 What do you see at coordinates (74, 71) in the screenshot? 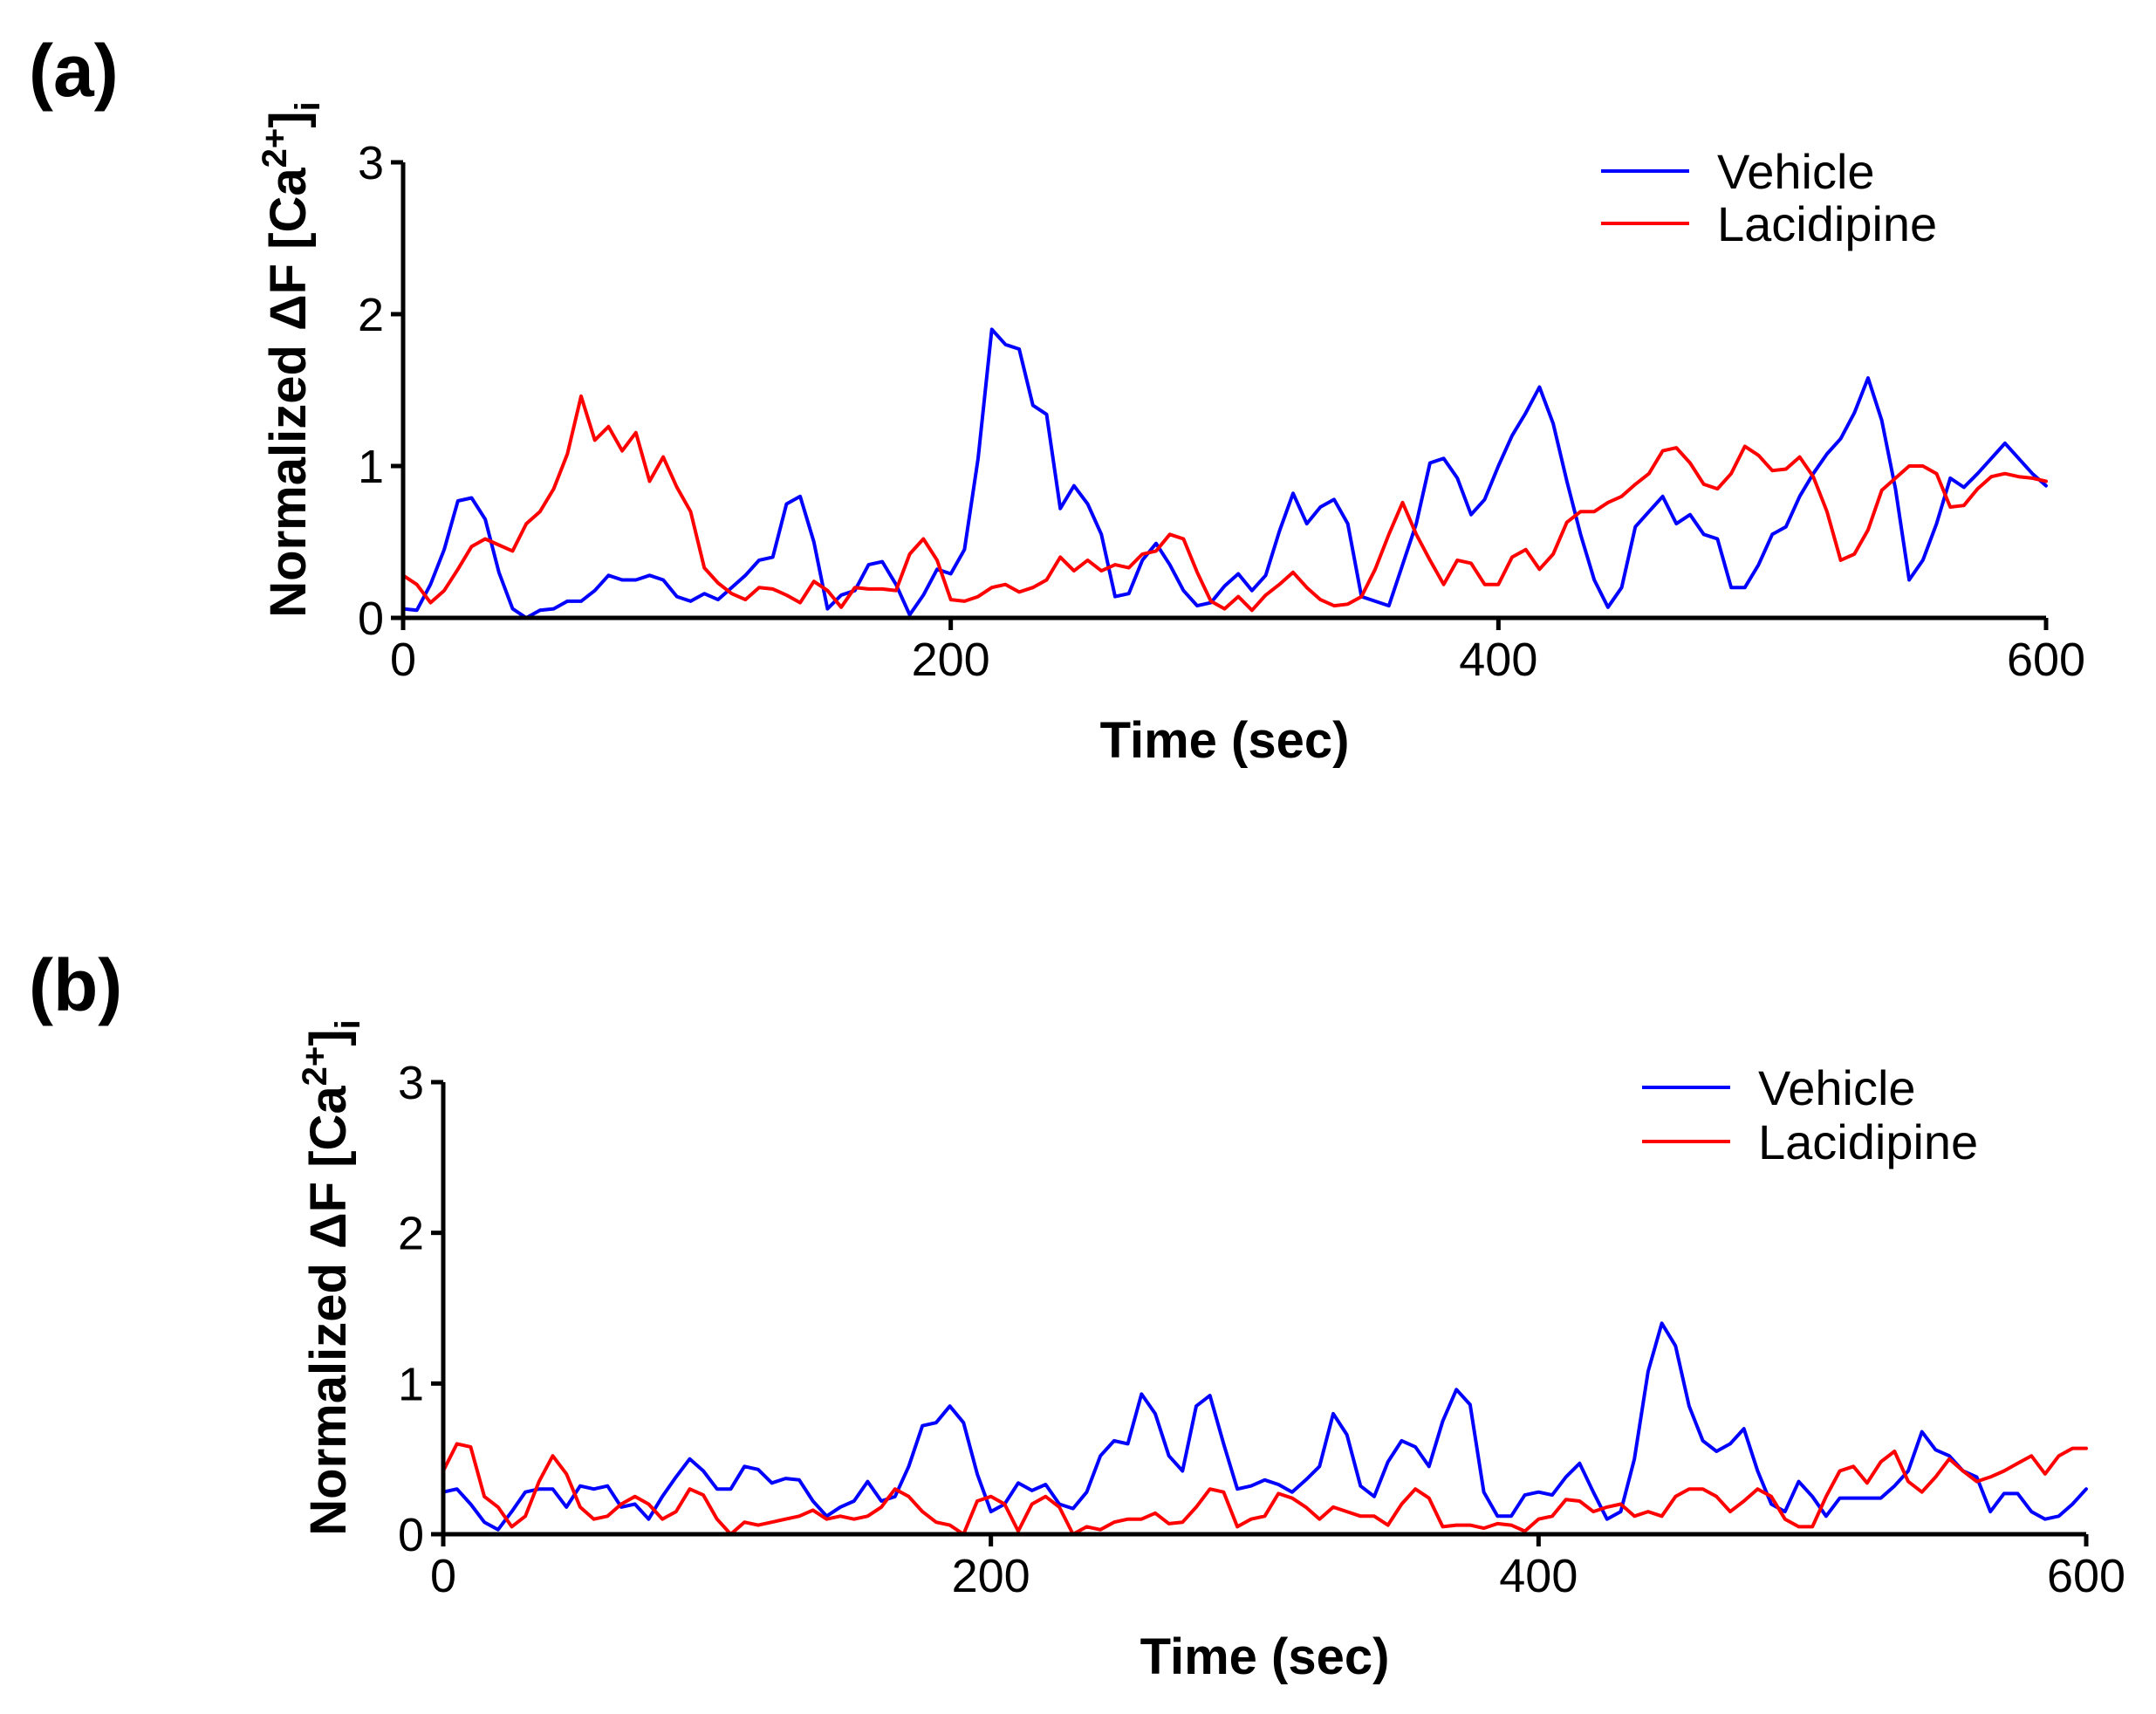
I see `panel-label: (a)` at bounding box center [74, 71].